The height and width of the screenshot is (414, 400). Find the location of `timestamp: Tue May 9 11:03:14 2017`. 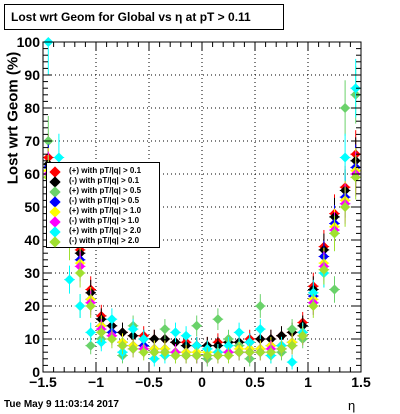

timestamp: Tue May 9 11:03:14 2017 is located at coordinates (61, 404).